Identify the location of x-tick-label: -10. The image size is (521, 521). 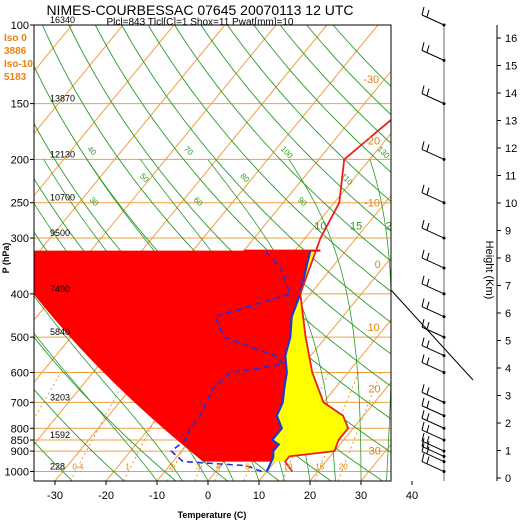
(157, 496).